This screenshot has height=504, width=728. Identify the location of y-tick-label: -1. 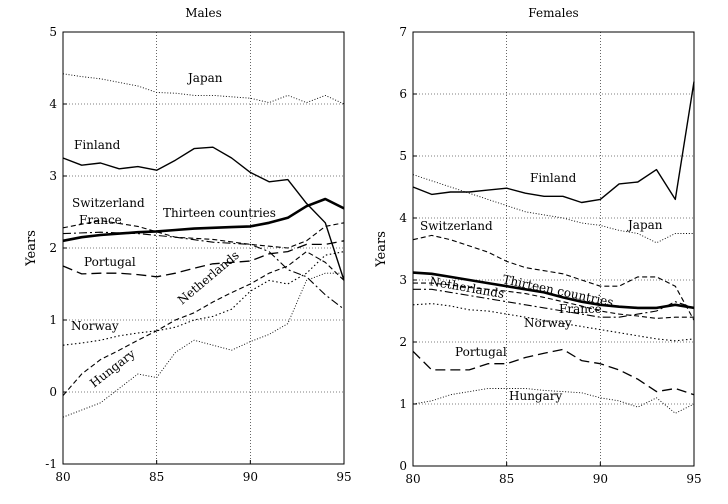
(51, 464).